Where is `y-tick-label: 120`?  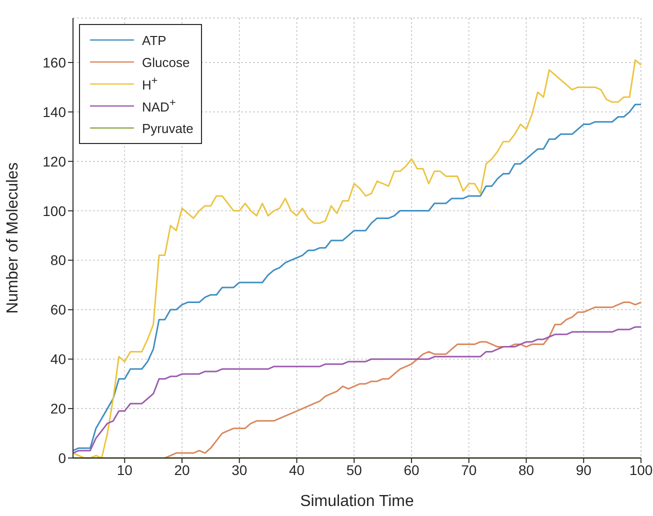 y-tick-label: 120 is located at coordinates (54, 161).